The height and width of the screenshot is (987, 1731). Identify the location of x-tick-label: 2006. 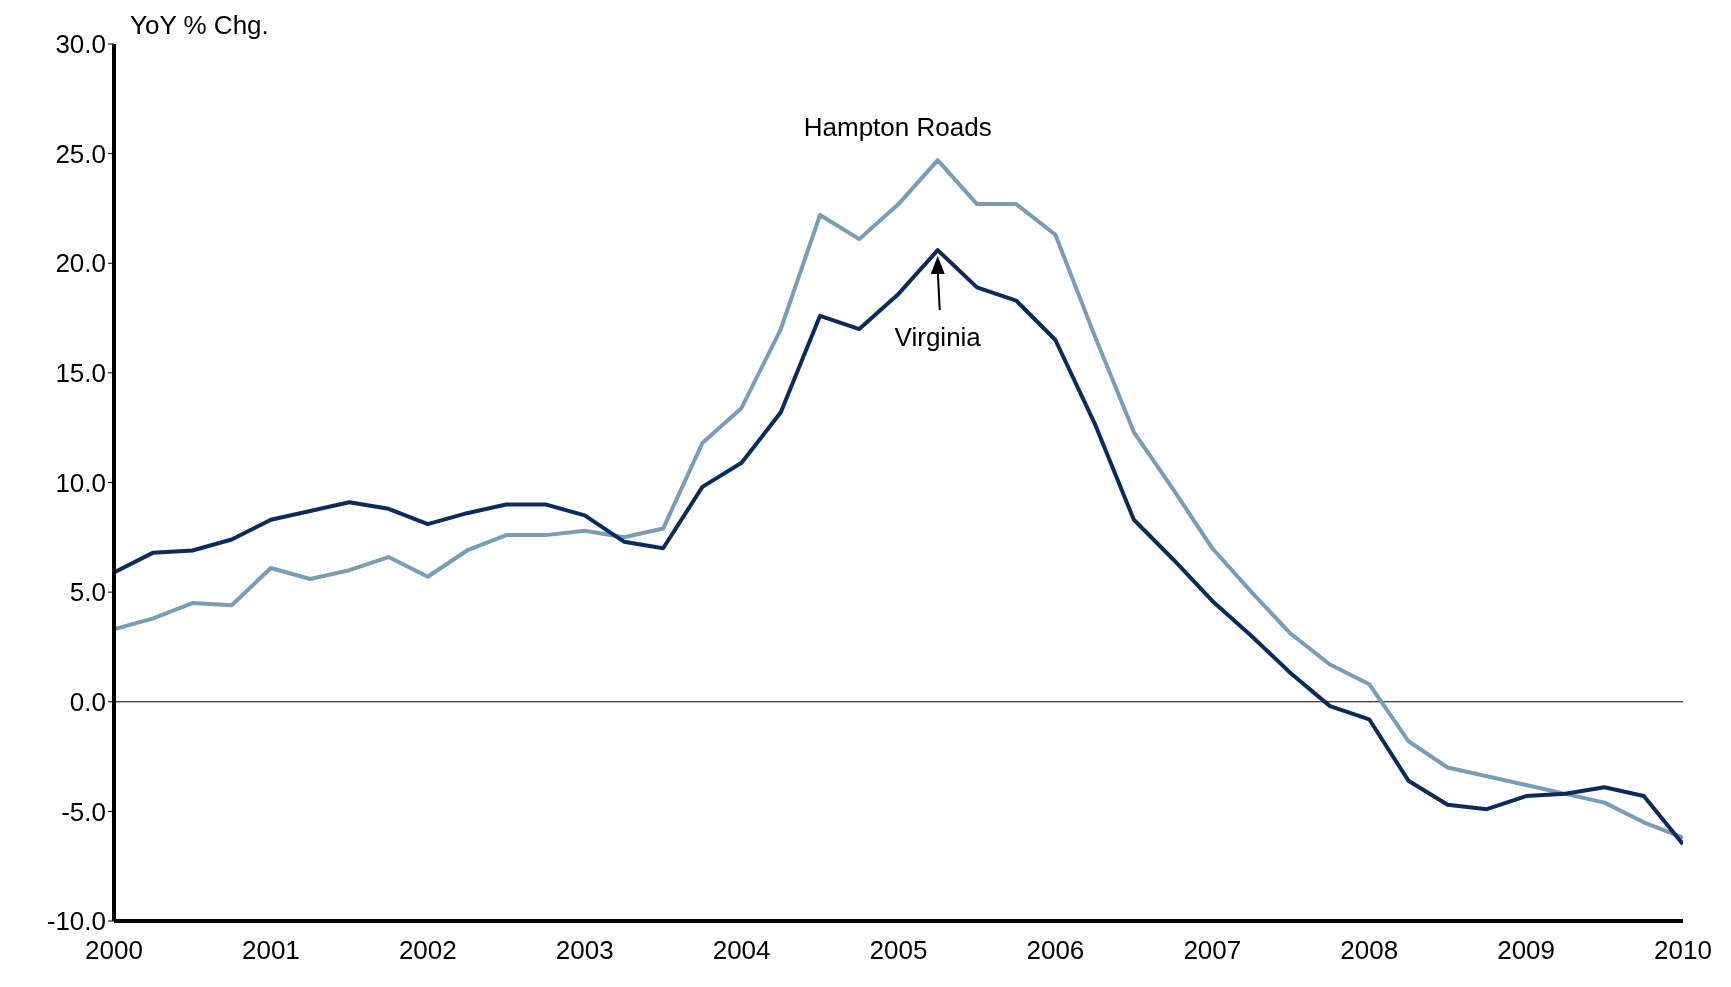
(1055, 950).